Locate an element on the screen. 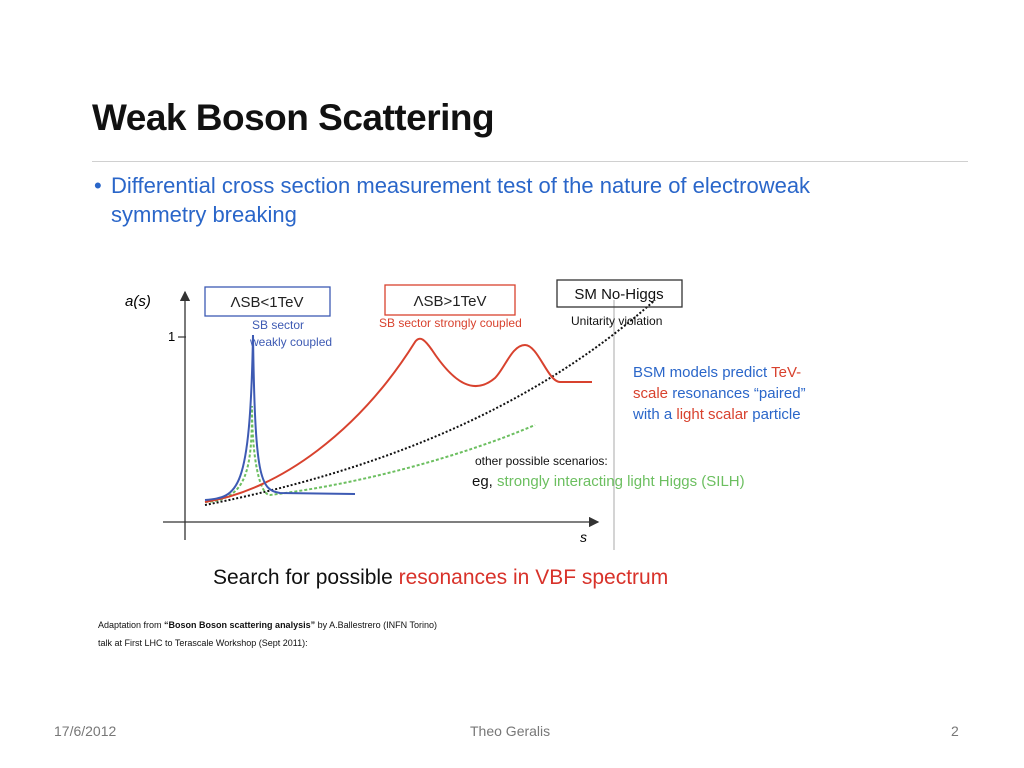 Image resolution: width=1024 pixels, height=768 pixels. weak-box is located at coordinates (267, 301).